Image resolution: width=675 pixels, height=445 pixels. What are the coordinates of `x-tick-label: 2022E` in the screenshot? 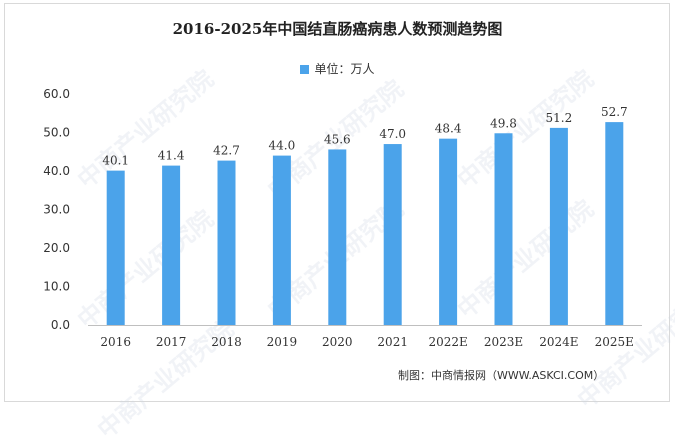 It's located at (447, 342).